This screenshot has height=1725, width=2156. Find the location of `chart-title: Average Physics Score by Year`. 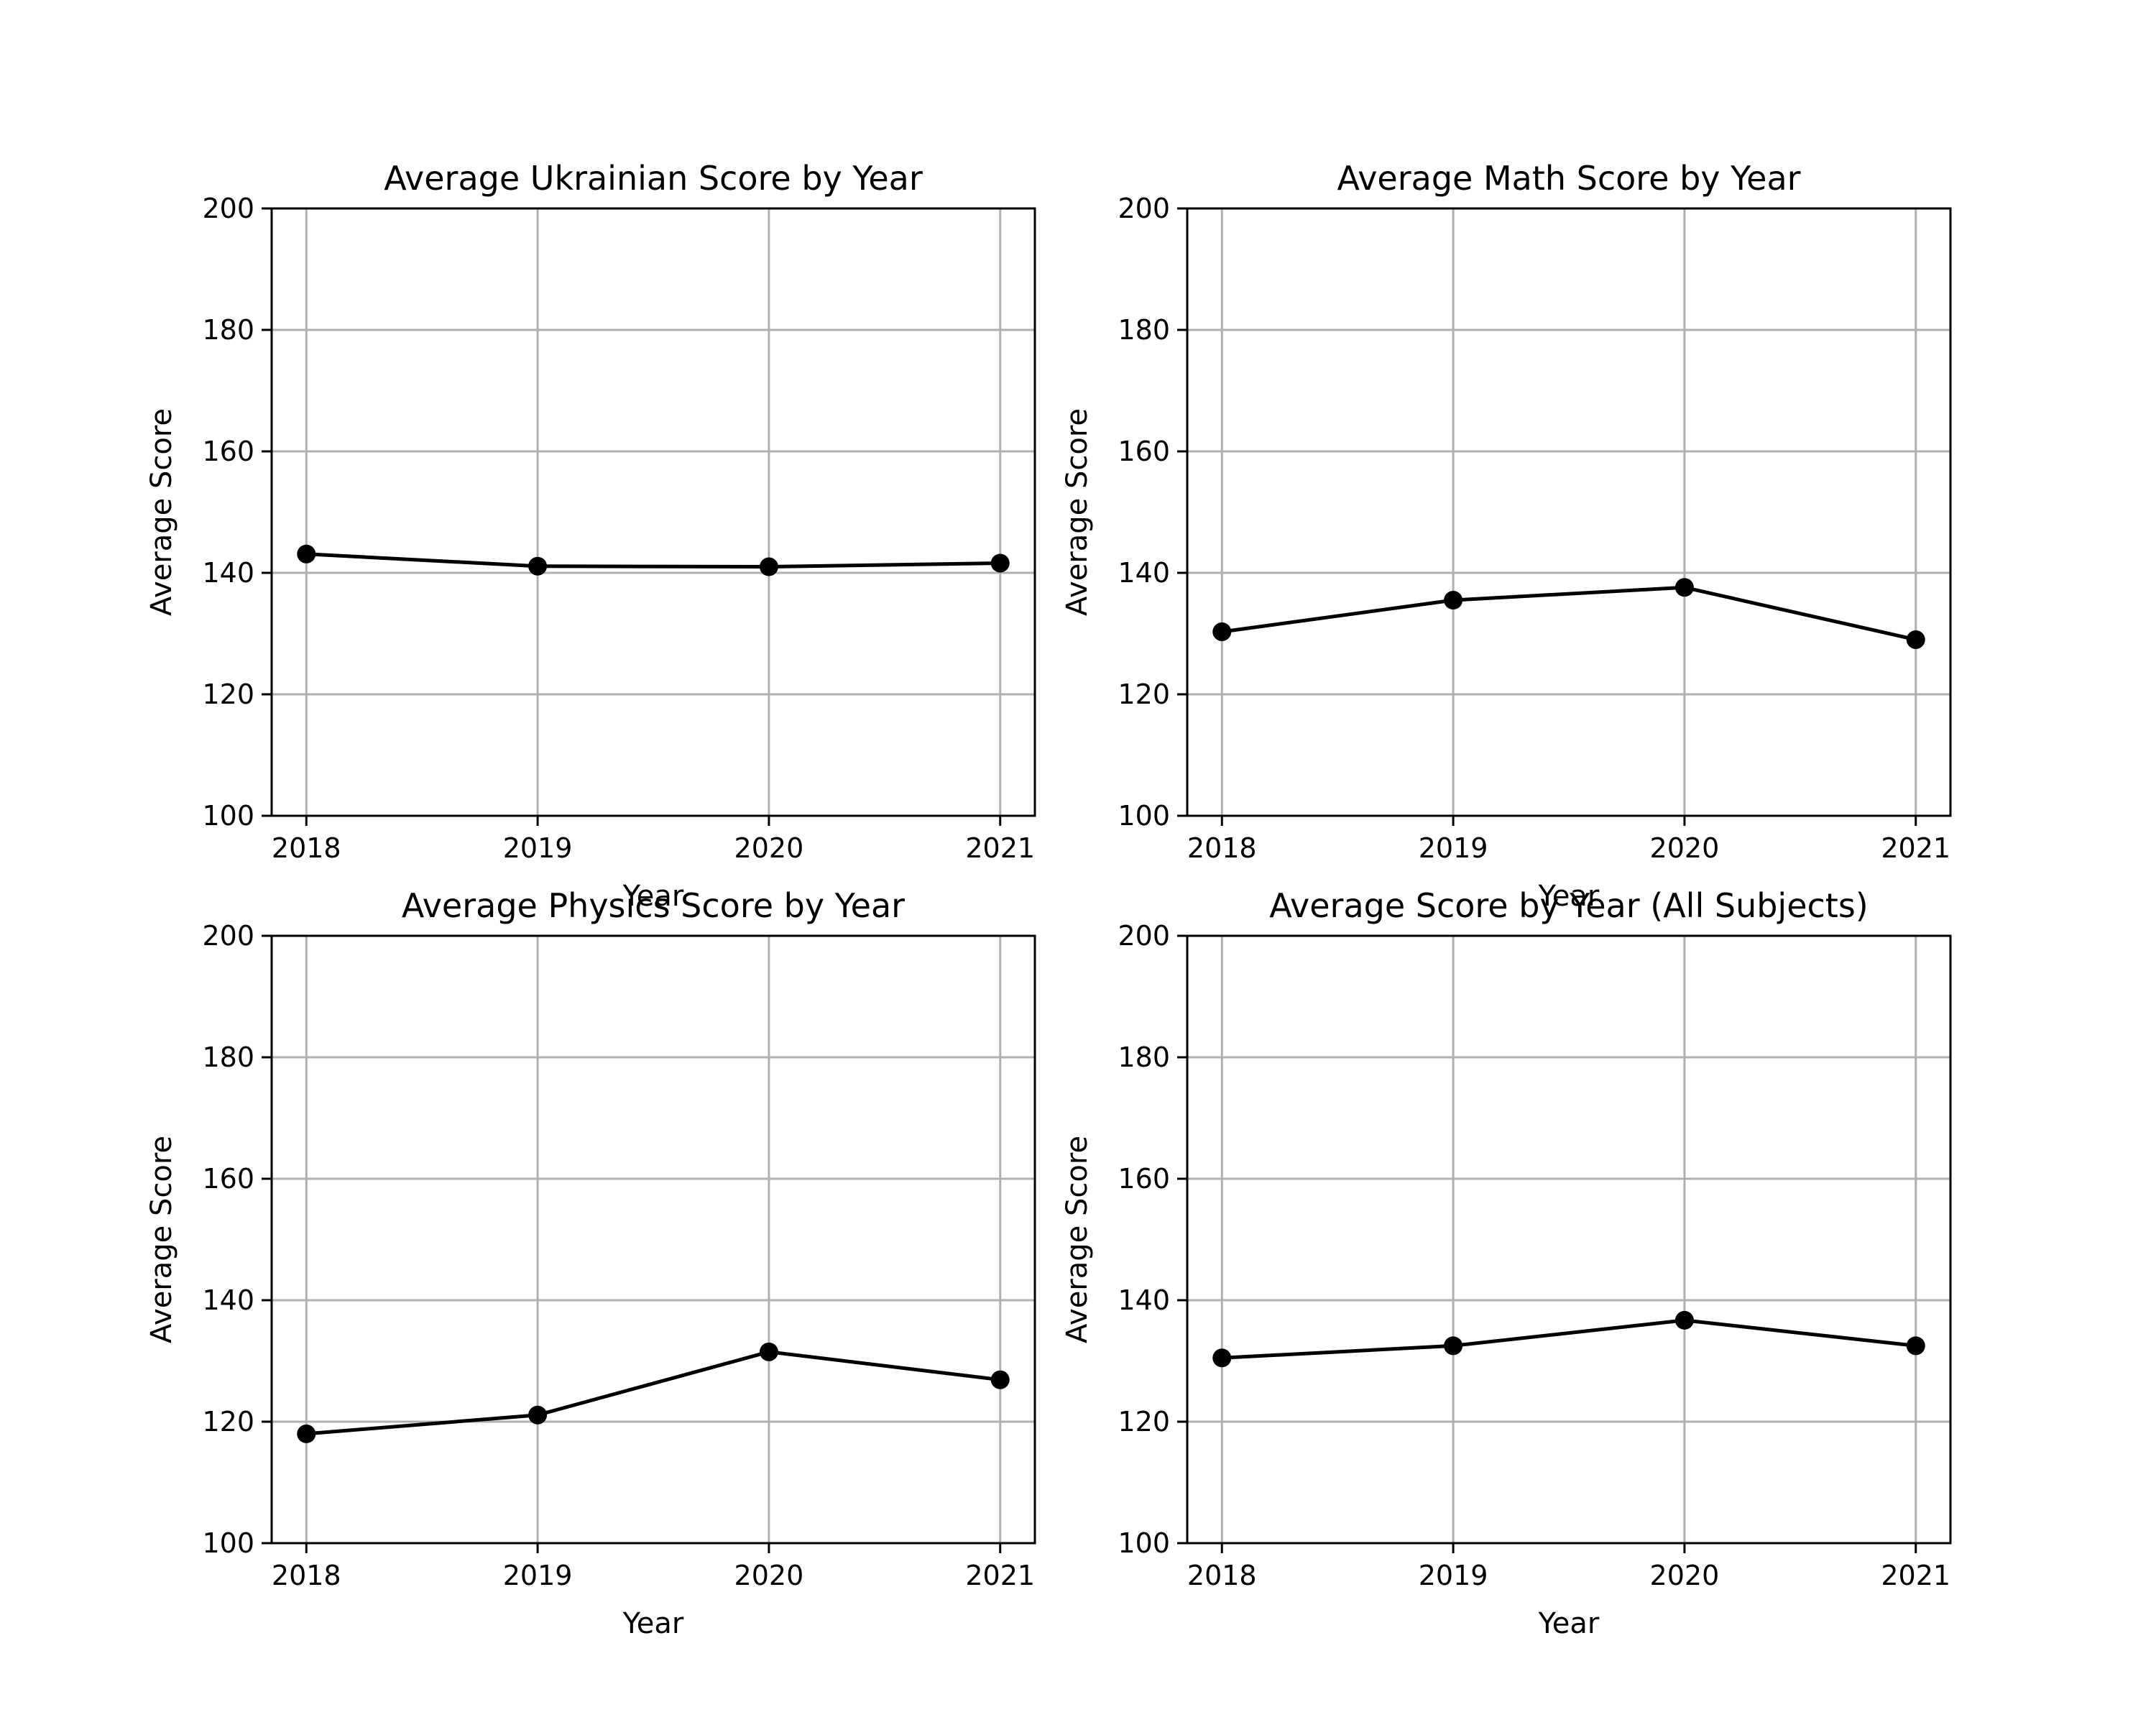

chart-title: Average Physics Score by Year is located at coordinates (653, 905).